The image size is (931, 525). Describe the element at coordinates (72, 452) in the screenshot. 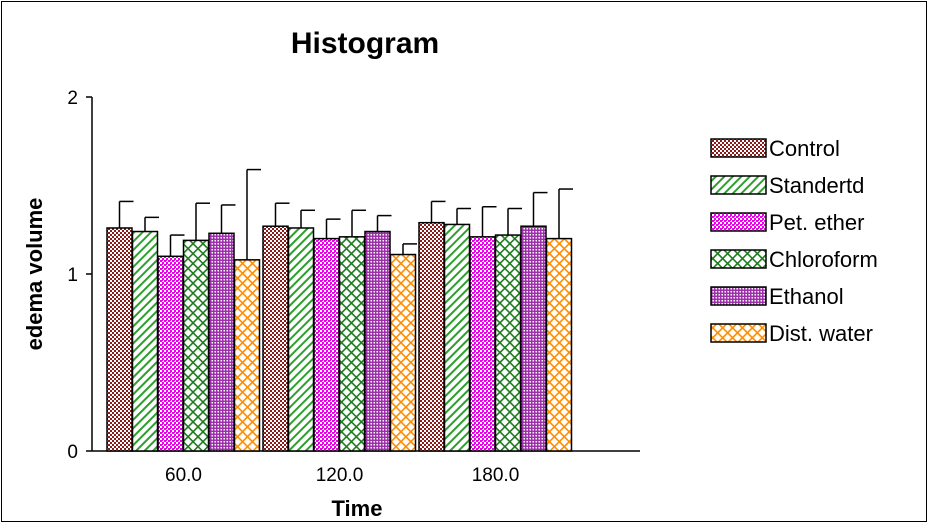

I see `y-tick-label: 0` at that location.